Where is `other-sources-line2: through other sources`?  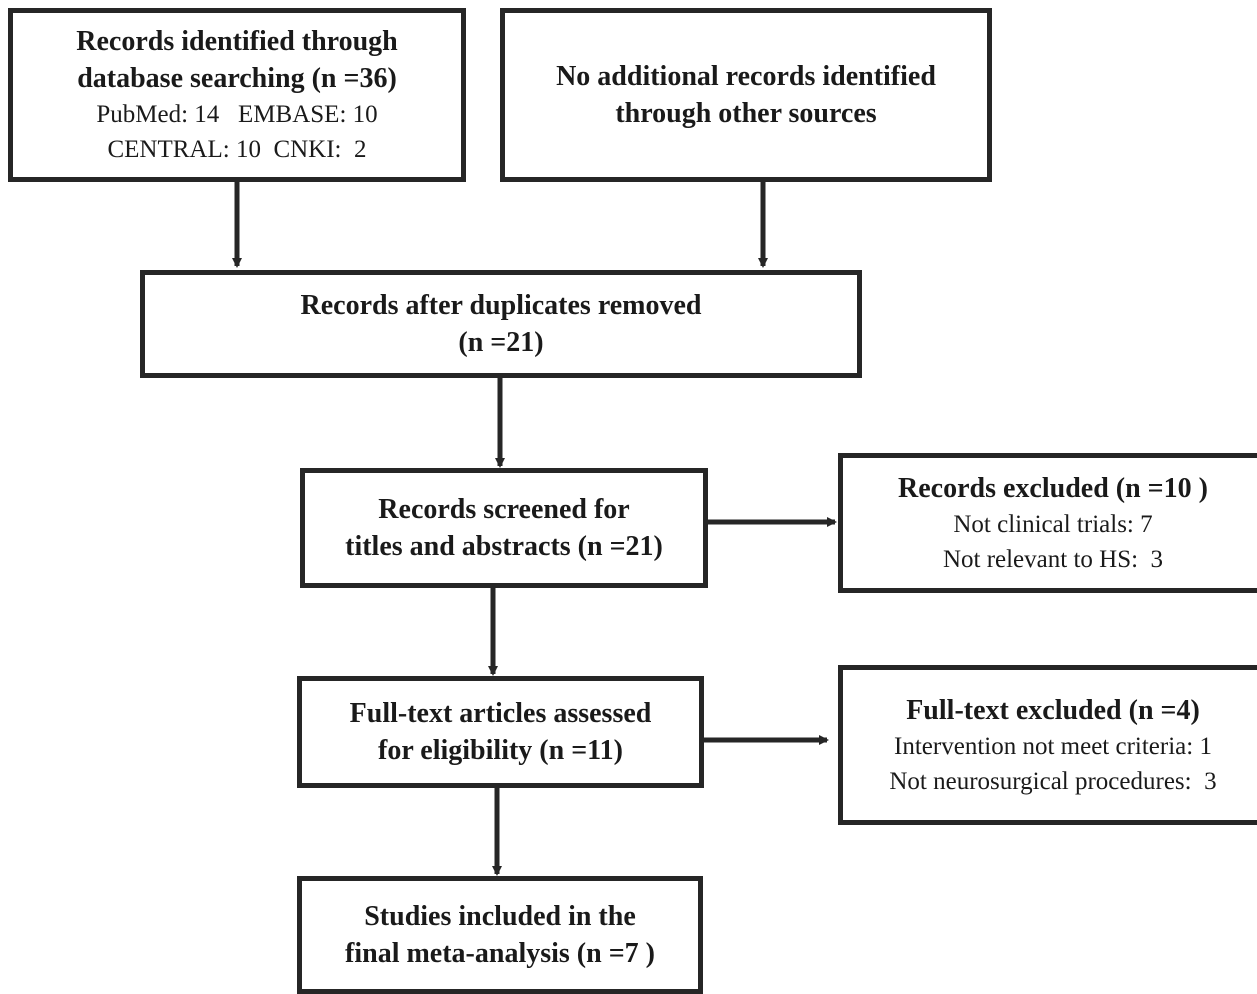
other-sources-line2: through other sources is located at coordinates (746, 113).